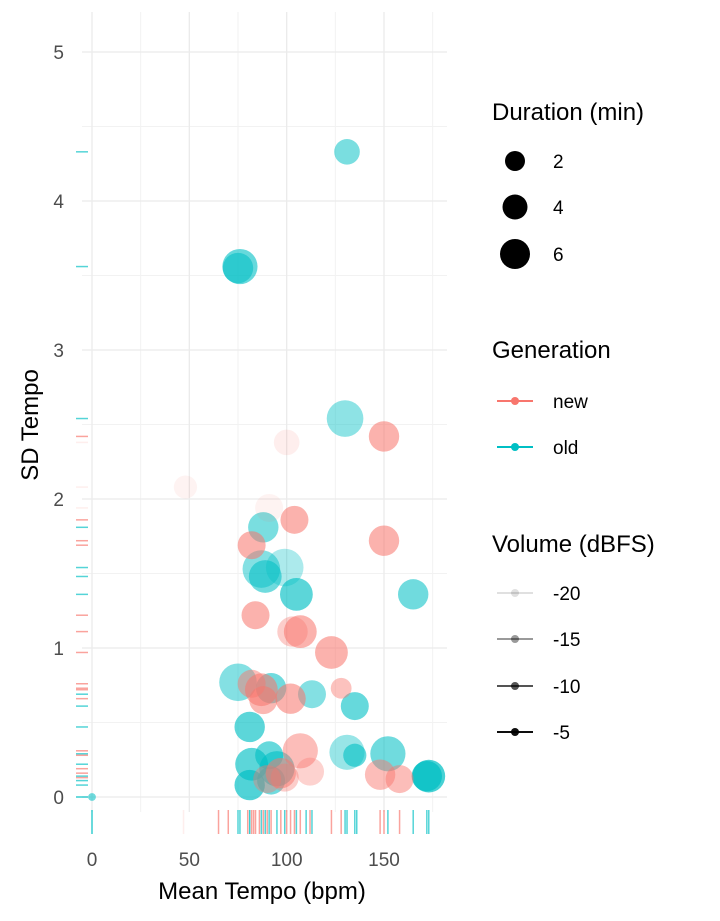 The width and height of the screenshot is (720, 921). What do you see at coordinates (566, 594) in the screenshot?
I see `legend-volume-label: -20` at bounding box center [566, 594].